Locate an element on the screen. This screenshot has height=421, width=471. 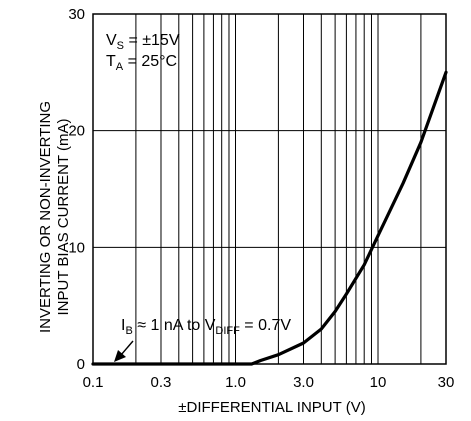
y-axis-label-line1: INVERTING OR NON-INVERTING is located at coordinates (45, 217).